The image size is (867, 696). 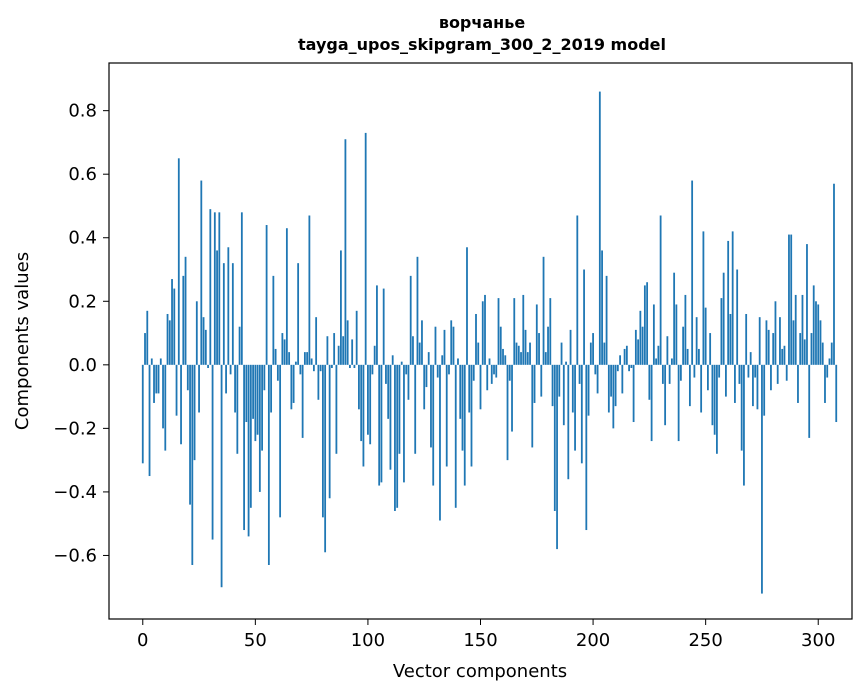 I want to click on x-tick-label: 100, so click(x=368, y=640).